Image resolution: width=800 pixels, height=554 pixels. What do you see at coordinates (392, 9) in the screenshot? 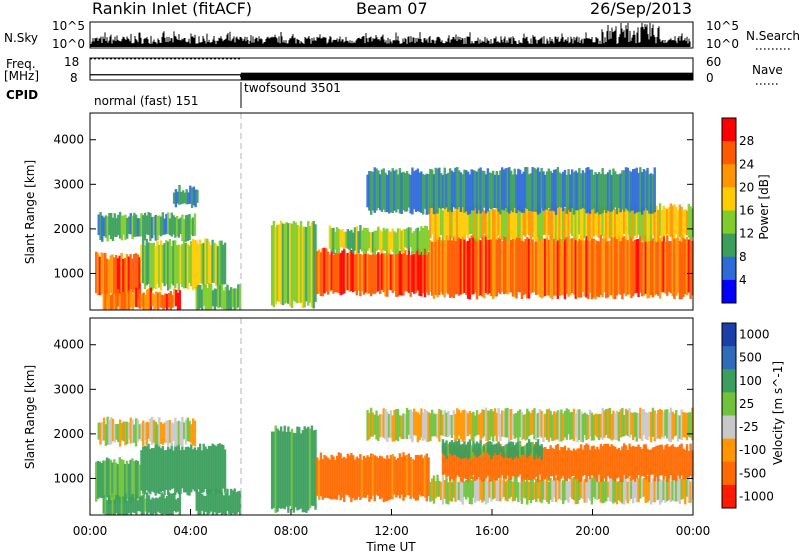
I see `beam-title: Beam 07` at bounding box center [392, 9].